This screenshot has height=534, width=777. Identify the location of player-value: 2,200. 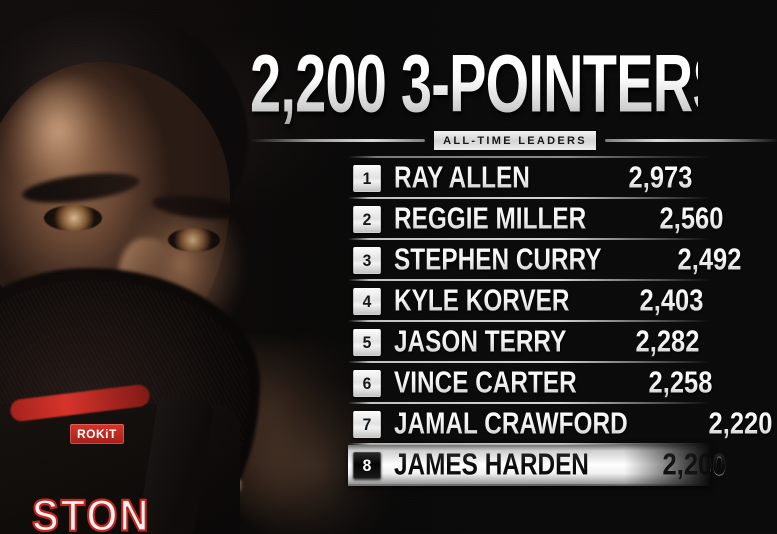
(692, 465).